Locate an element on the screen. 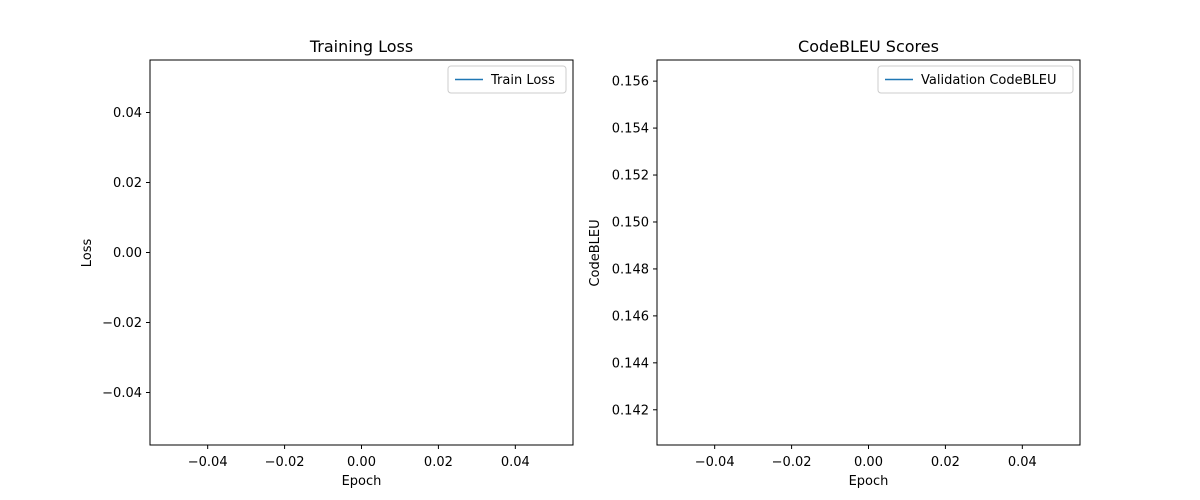  y-axis-ticks: −0.04 −0.02 0.00 0.02 0.04 is located at coordinates (126, 253).